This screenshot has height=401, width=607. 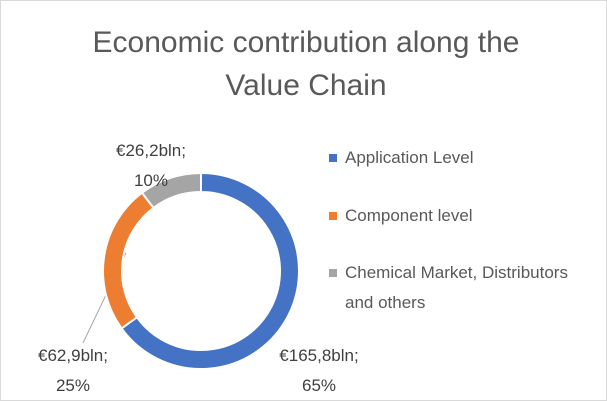 What do you see at coordinates (409, 215) in the screenshot?
I see `legend-label: Component level` at bounding box center [409, 215].